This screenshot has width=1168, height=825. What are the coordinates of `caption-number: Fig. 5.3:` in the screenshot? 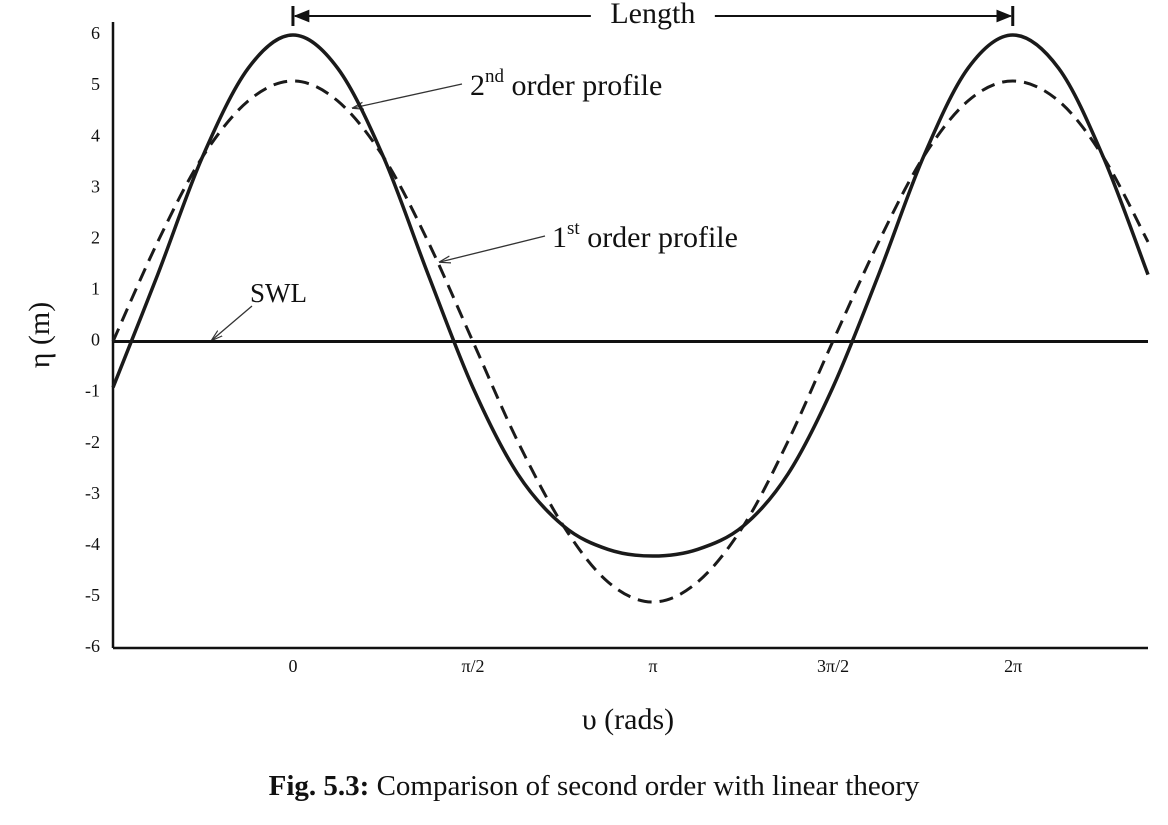 It's located at (319, 786).